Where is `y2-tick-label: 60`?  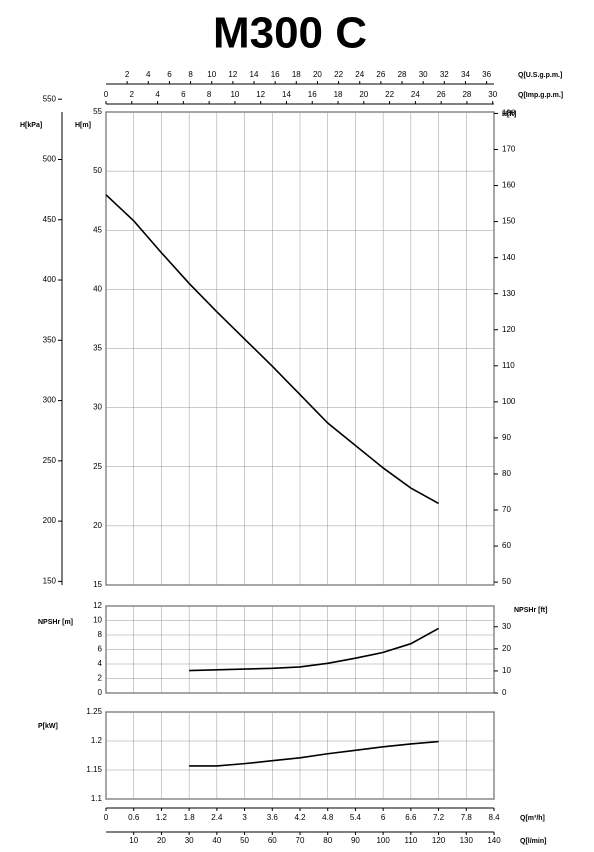 y2-tick-label: 60 is located at coordinates (506, 545).